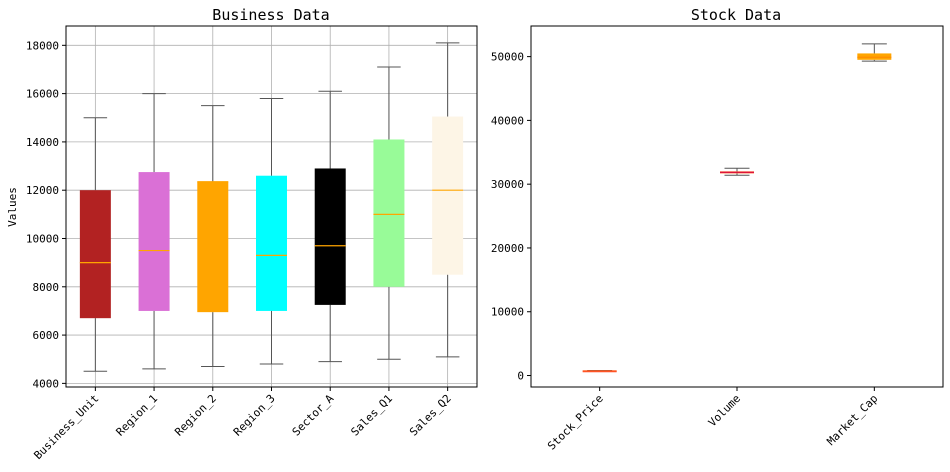  Describe the element at coordinates (270, 15) in the screenshot. I see `business-data-title: Business Data` at that location.